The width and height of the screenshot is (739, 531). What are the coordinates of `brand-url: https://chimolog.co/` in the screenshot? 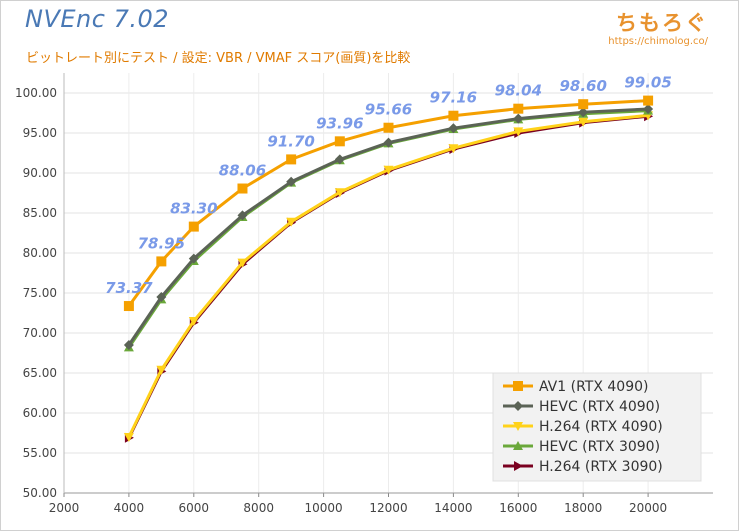 It's located at (658, 41).